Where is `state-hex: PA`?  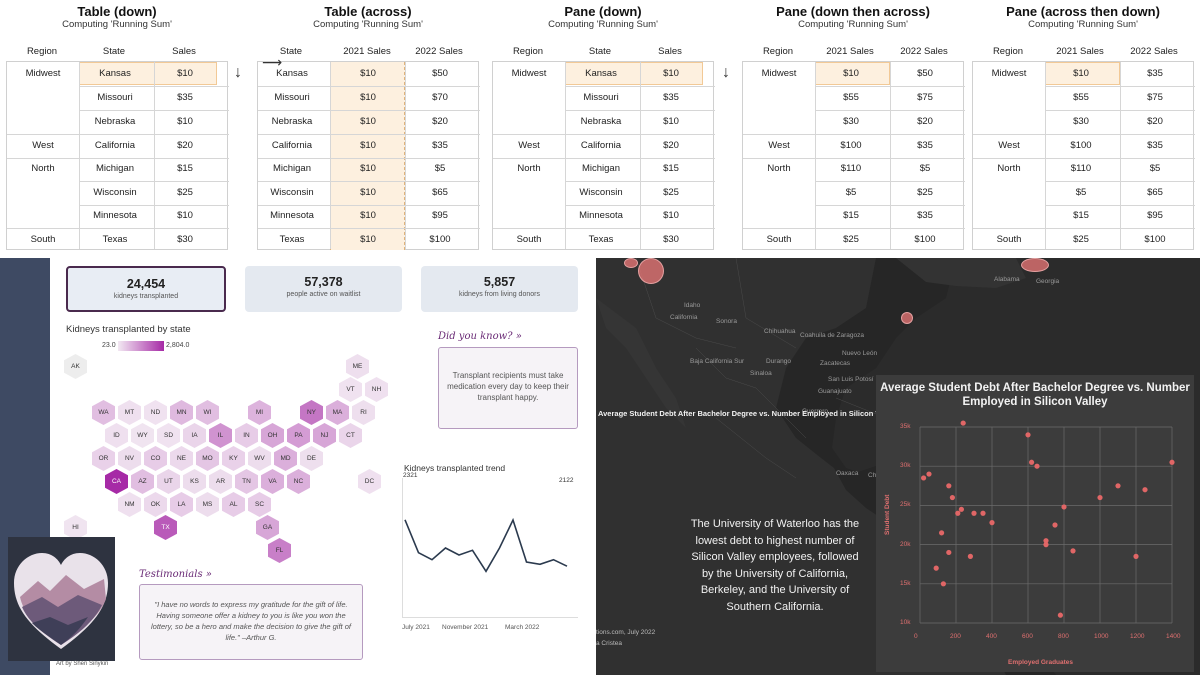
state-hex: PA is located at coordinates (298, 435).